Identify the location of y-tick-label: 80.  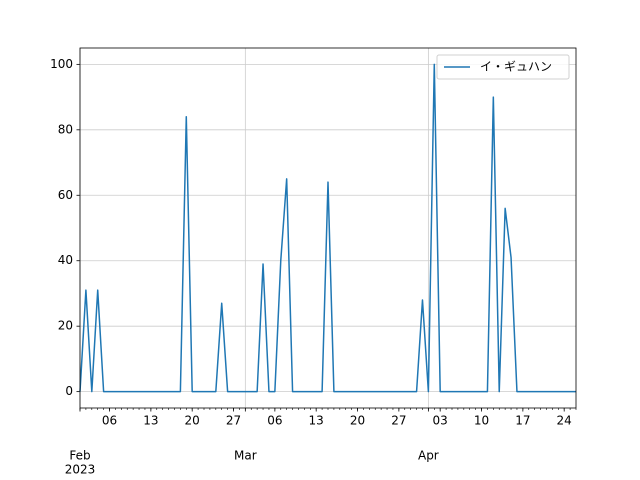
(65, 129).